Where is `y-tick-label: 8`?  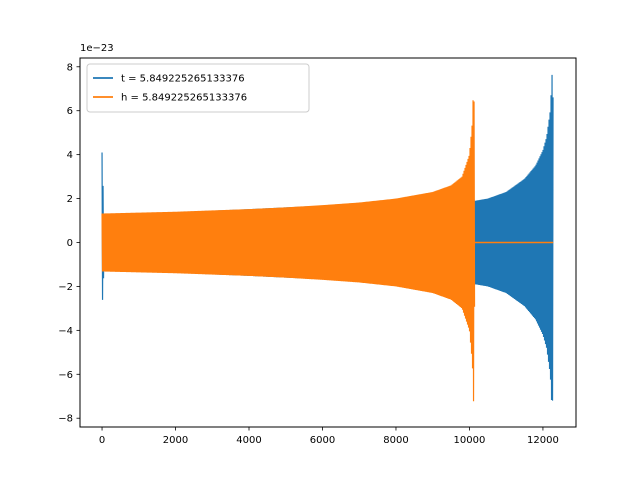 y-tick-label: 8 is located at coordinates (70, 67).